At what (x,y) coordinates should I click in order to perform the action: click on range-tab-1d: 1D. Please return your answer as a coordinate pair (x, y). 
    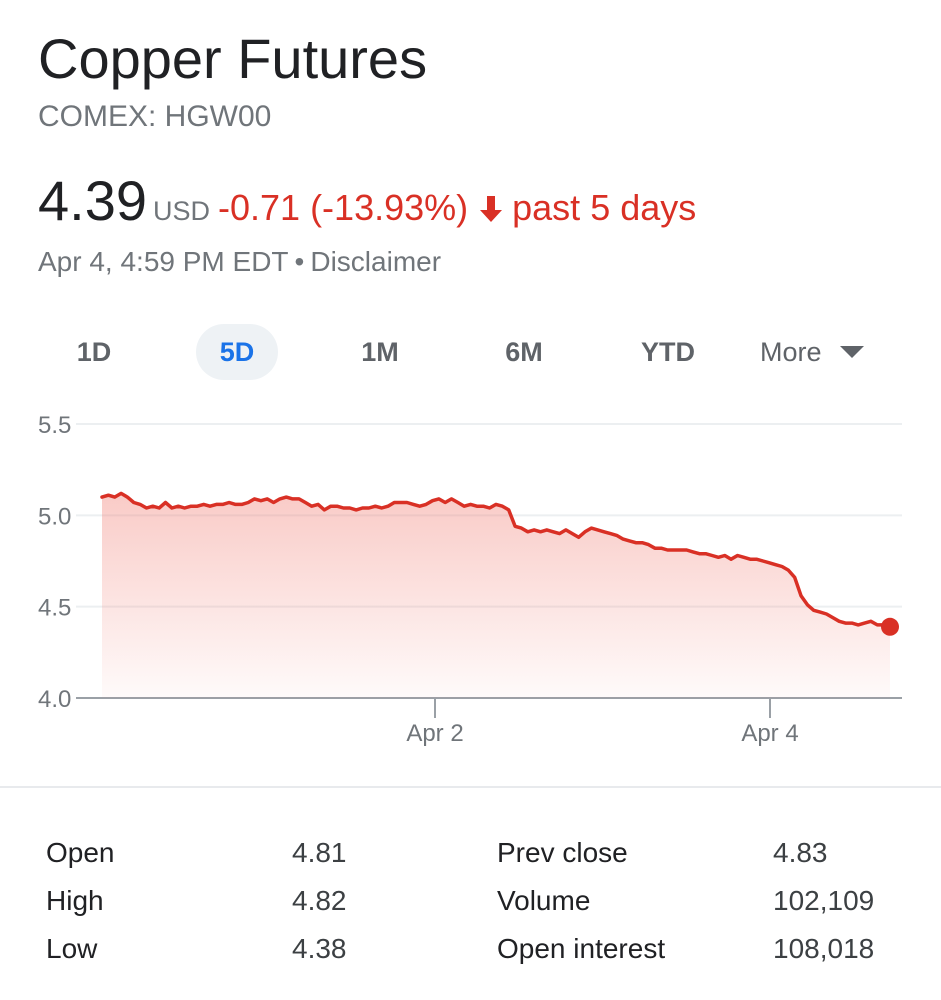
    Looking at the image, I should click on (94, 352).